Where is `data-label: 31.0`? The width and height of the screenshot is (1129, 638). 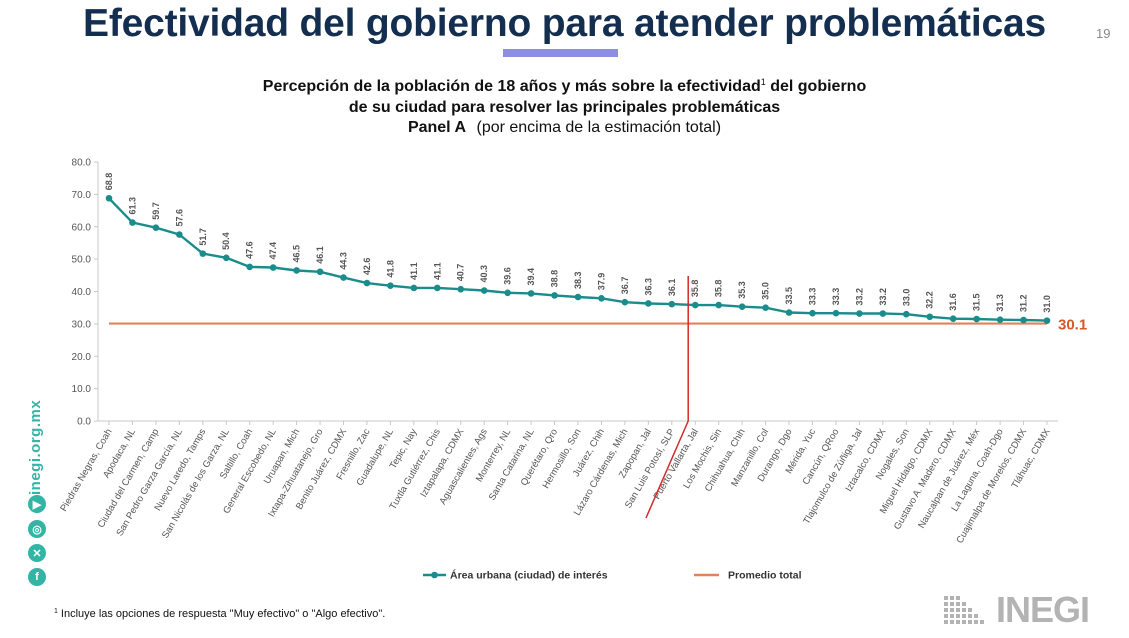
data-label: 31.0 is located at coordinates (1047, 304).